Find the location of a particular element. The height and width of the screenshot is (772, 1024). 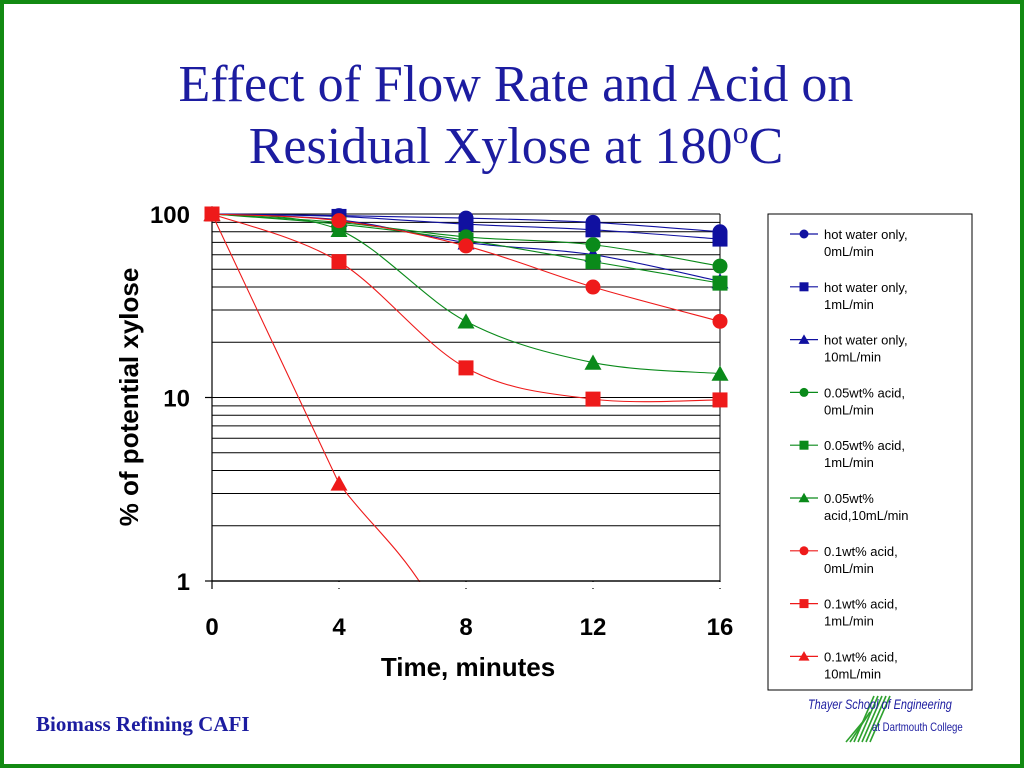

footer-text: Biomass Refining CAFI is located at coordinates (143, 724).